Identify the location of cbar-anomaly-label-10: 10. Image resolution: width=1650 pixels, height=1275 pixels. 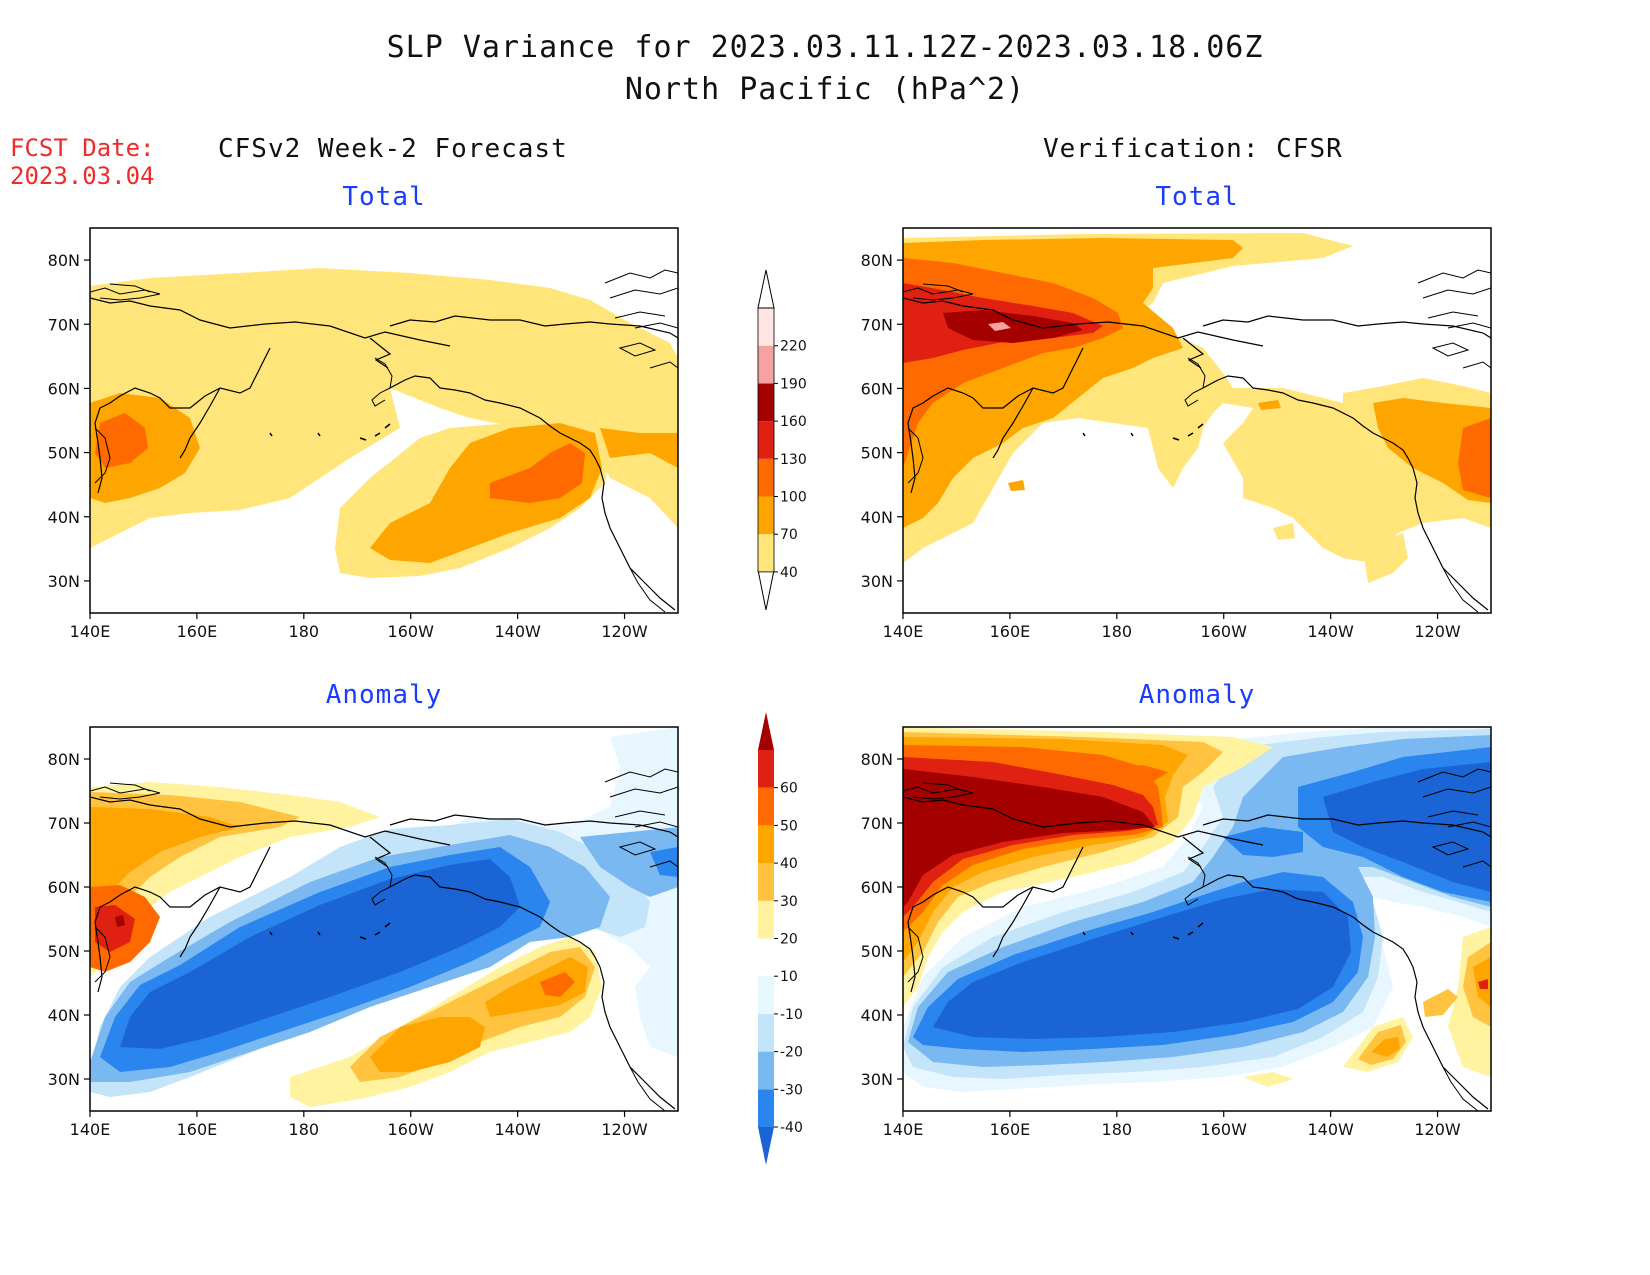
(789, 977).